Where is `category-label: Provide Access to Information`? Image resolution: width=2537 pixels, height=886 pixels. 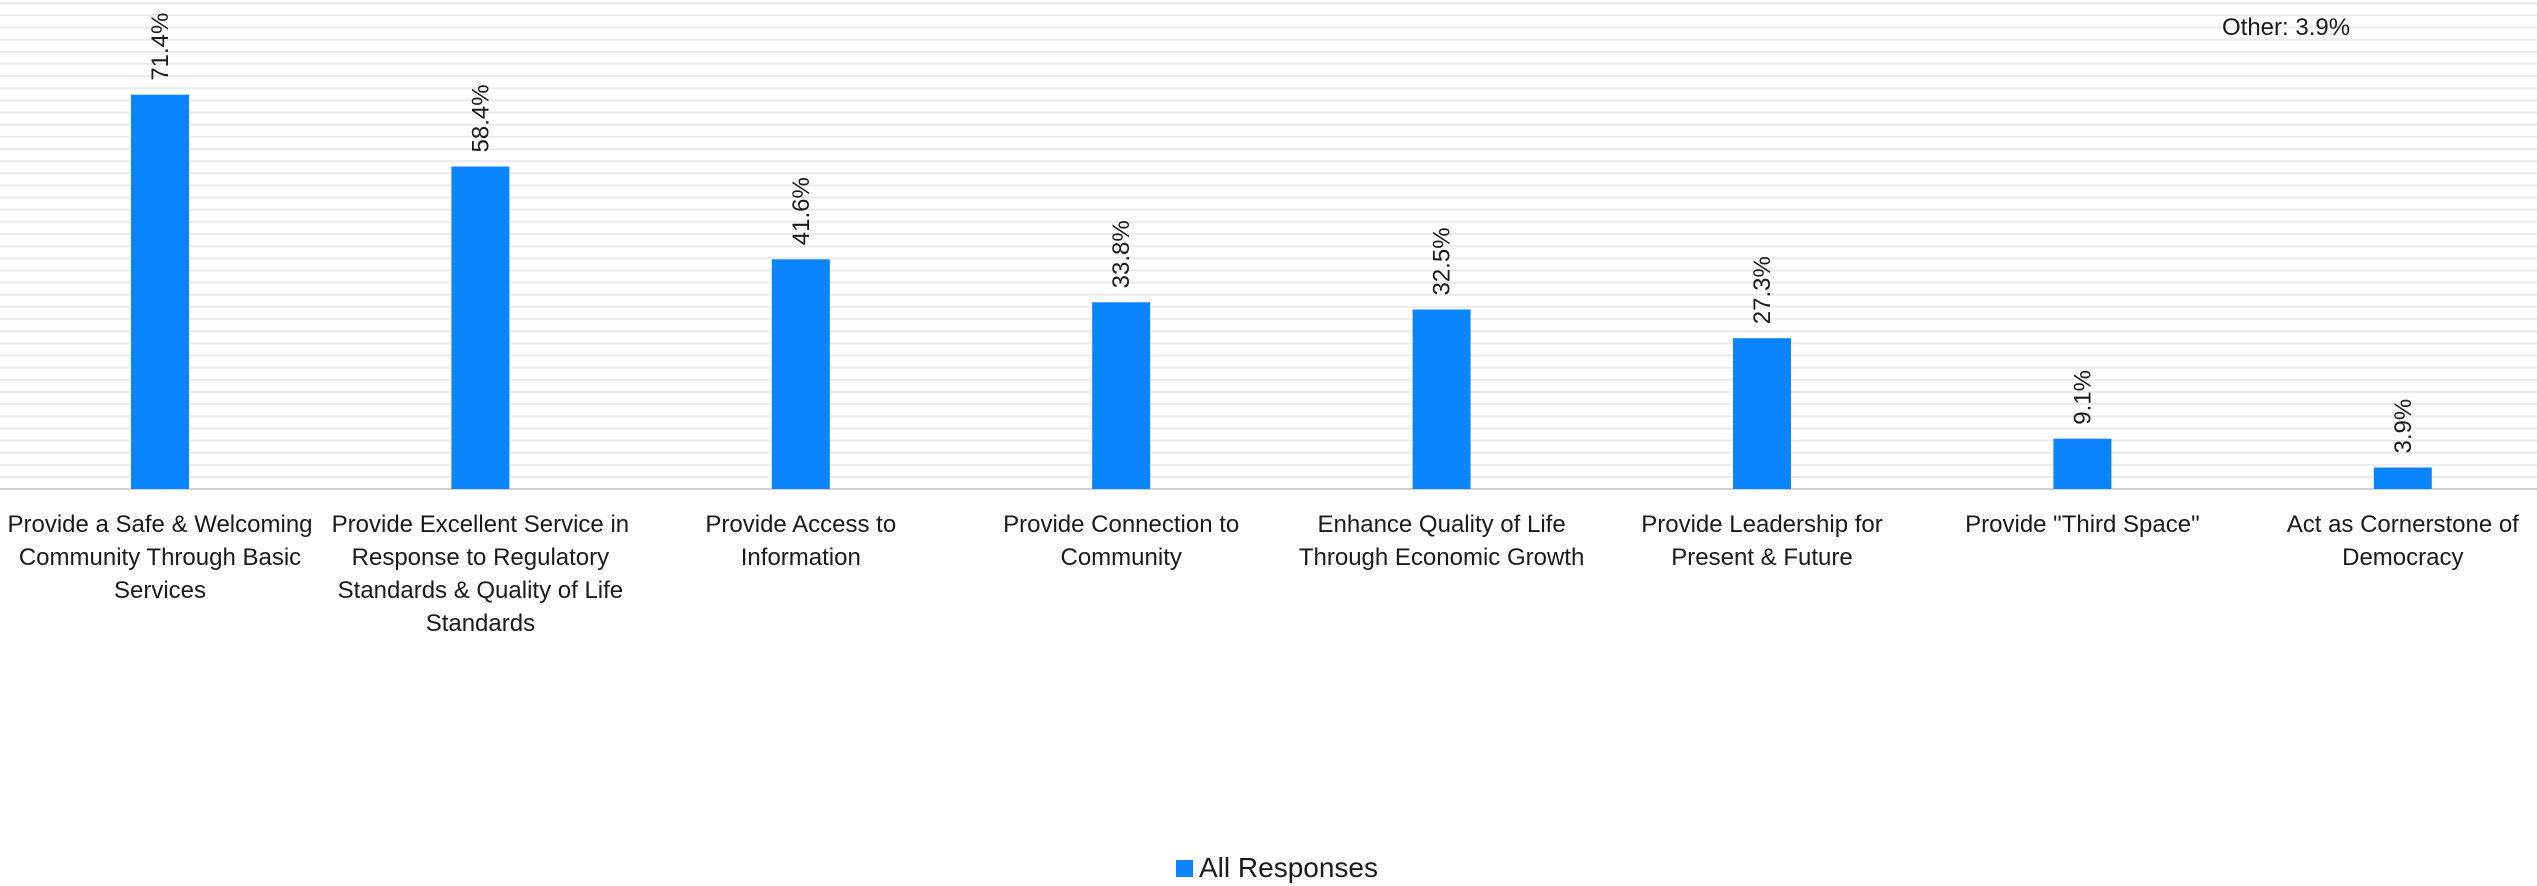
category-label: Provide Access to Information is located at coordinates (801, 541).